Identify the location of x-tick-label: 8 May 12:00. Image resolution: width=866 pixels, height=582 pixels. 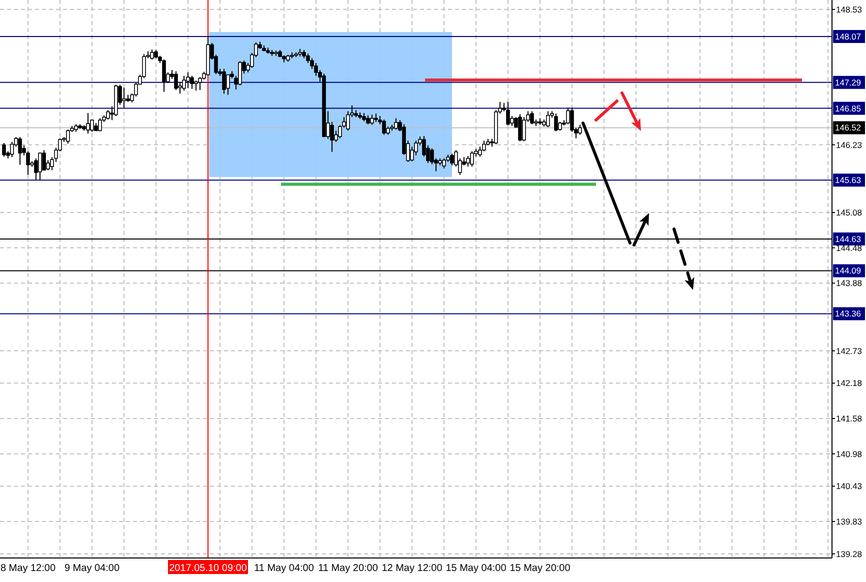
(28, 568).